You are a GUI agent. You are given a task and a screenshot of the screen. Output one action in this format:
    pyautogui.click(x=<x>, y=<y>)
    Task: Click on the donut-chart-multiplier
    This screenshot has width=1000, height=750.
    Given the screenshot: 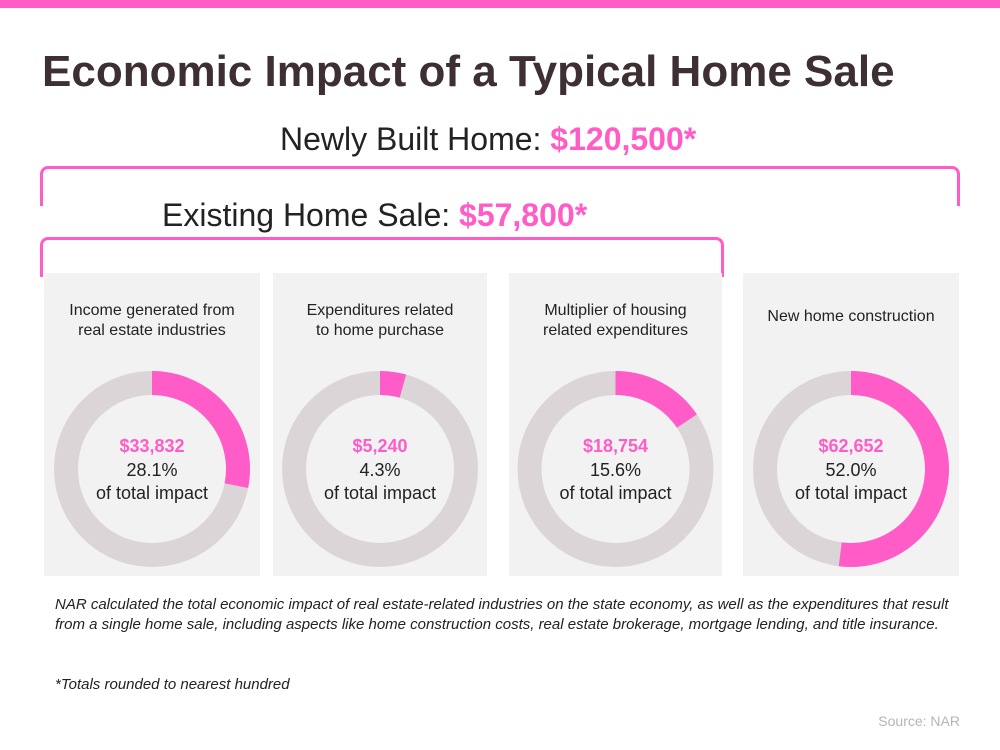 What is the action you would take?
    pyautogui.click(x=615, y=469)
    